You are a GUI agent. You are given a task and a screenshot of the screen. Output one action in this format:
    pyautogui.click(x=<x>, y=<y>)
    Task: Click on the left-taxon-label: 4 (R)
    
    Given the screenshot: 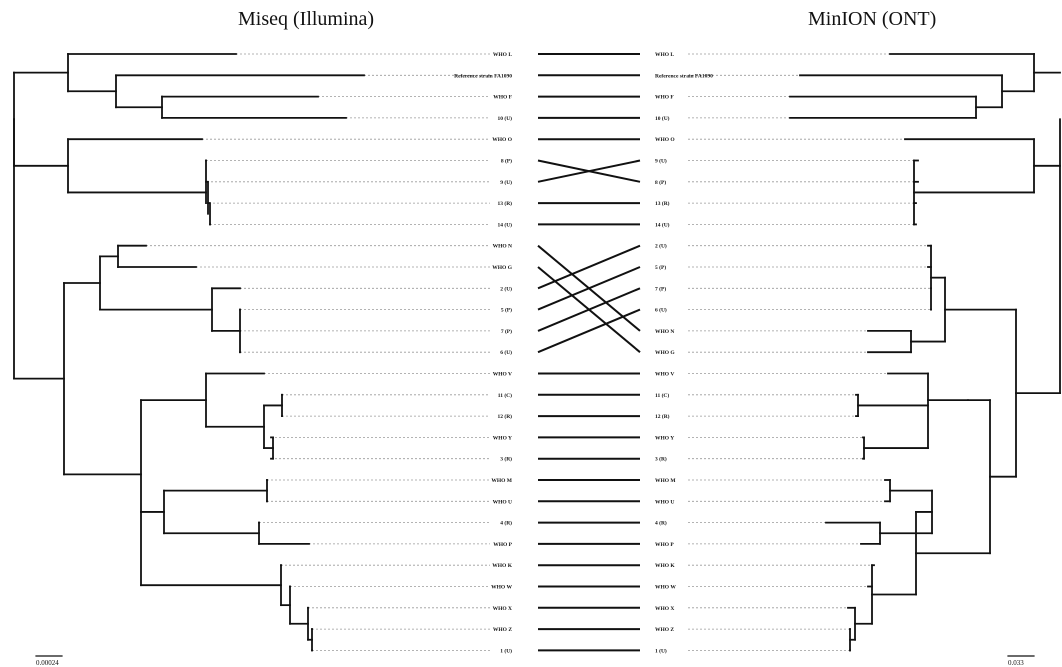 What is the action you would take?
    pyautogui.click(x=506, y=523)
    